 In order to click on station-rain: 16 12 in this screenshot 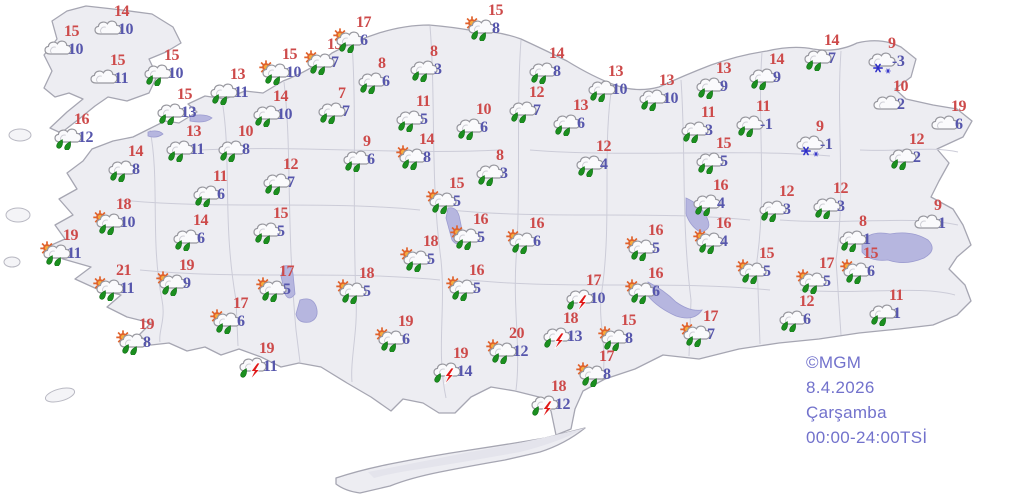, I will do `click(72, 130)`.